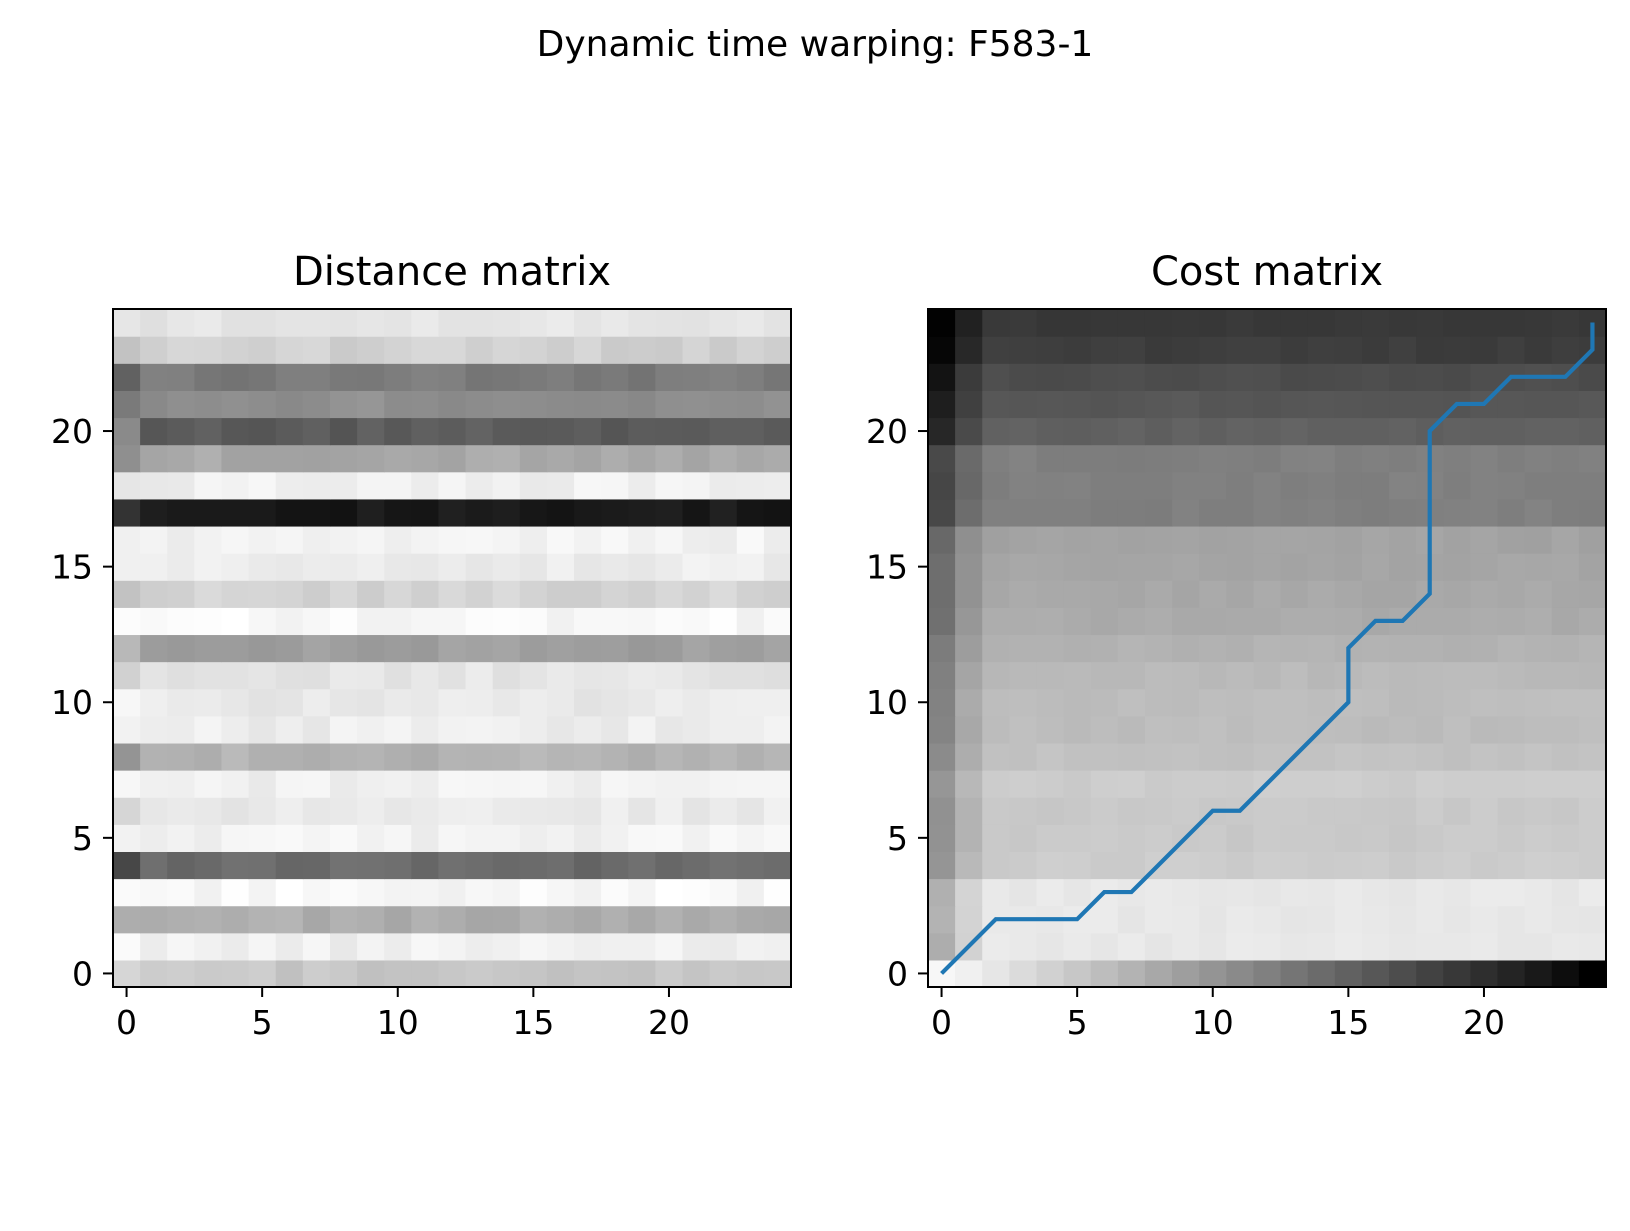 This screenshot has width=1630, height=1231. What do you see at coordinates (815, 44) in the screenshot?
I see `figure-title: Dynamic time warping: F583-1` at bounding box center [815, 44].